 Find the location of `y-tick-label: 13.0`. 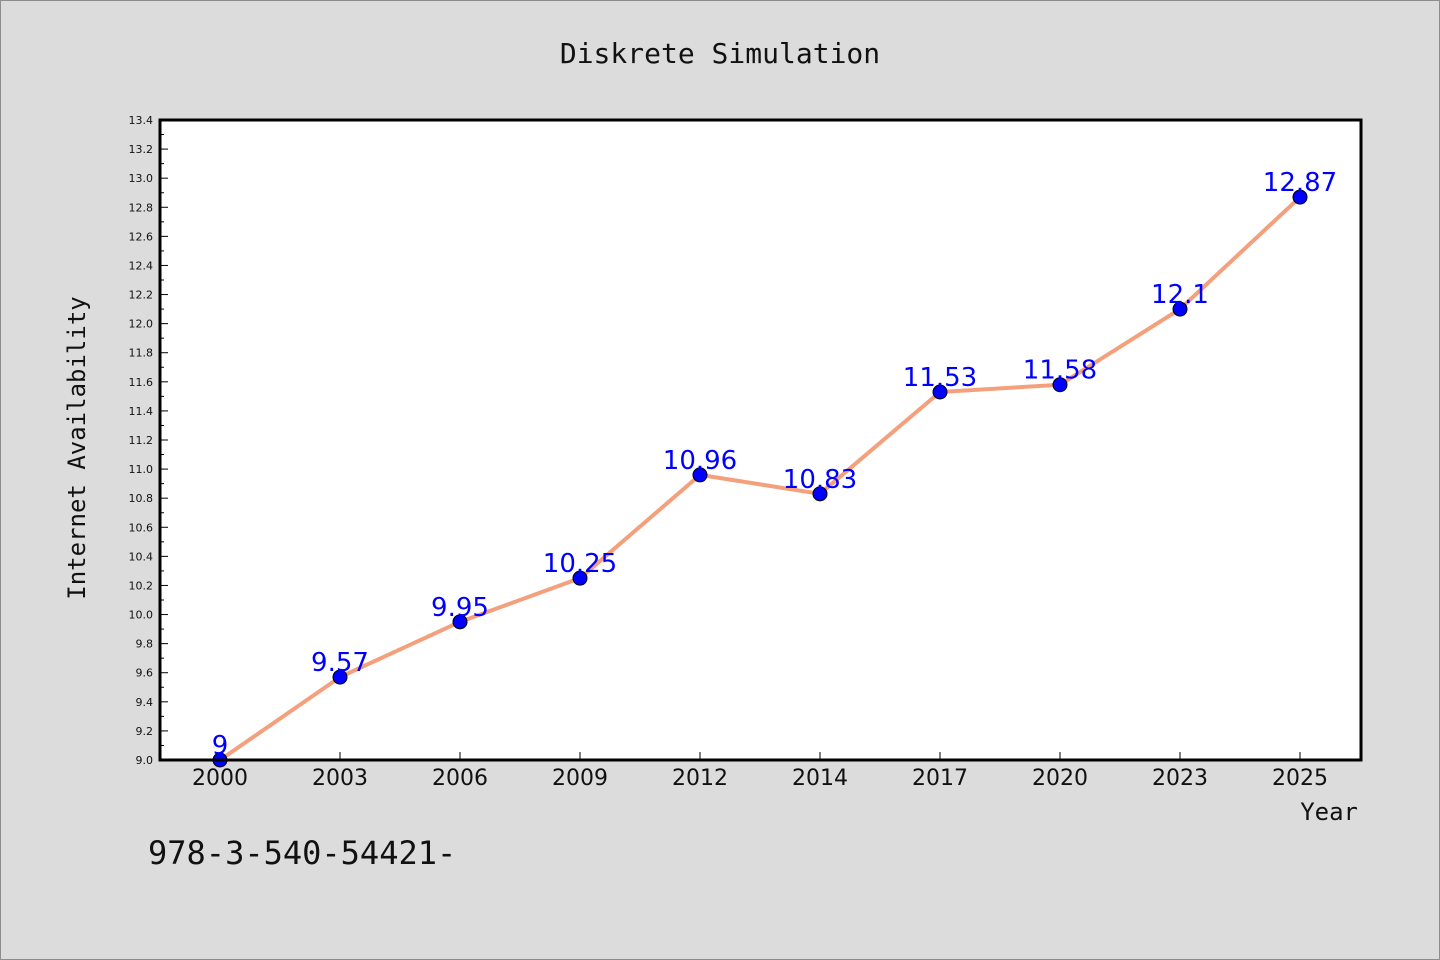

y-tick-label: 13.0 is located at coordinates (141, 178).